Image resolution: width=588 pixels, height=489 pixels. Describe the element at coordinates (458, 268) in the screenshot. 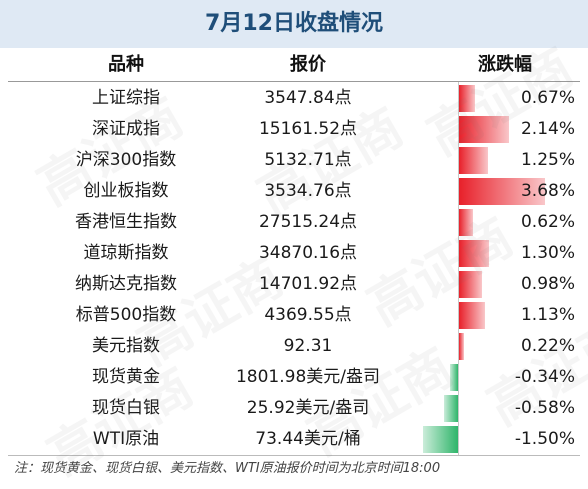

I see `change-axis` at that location.